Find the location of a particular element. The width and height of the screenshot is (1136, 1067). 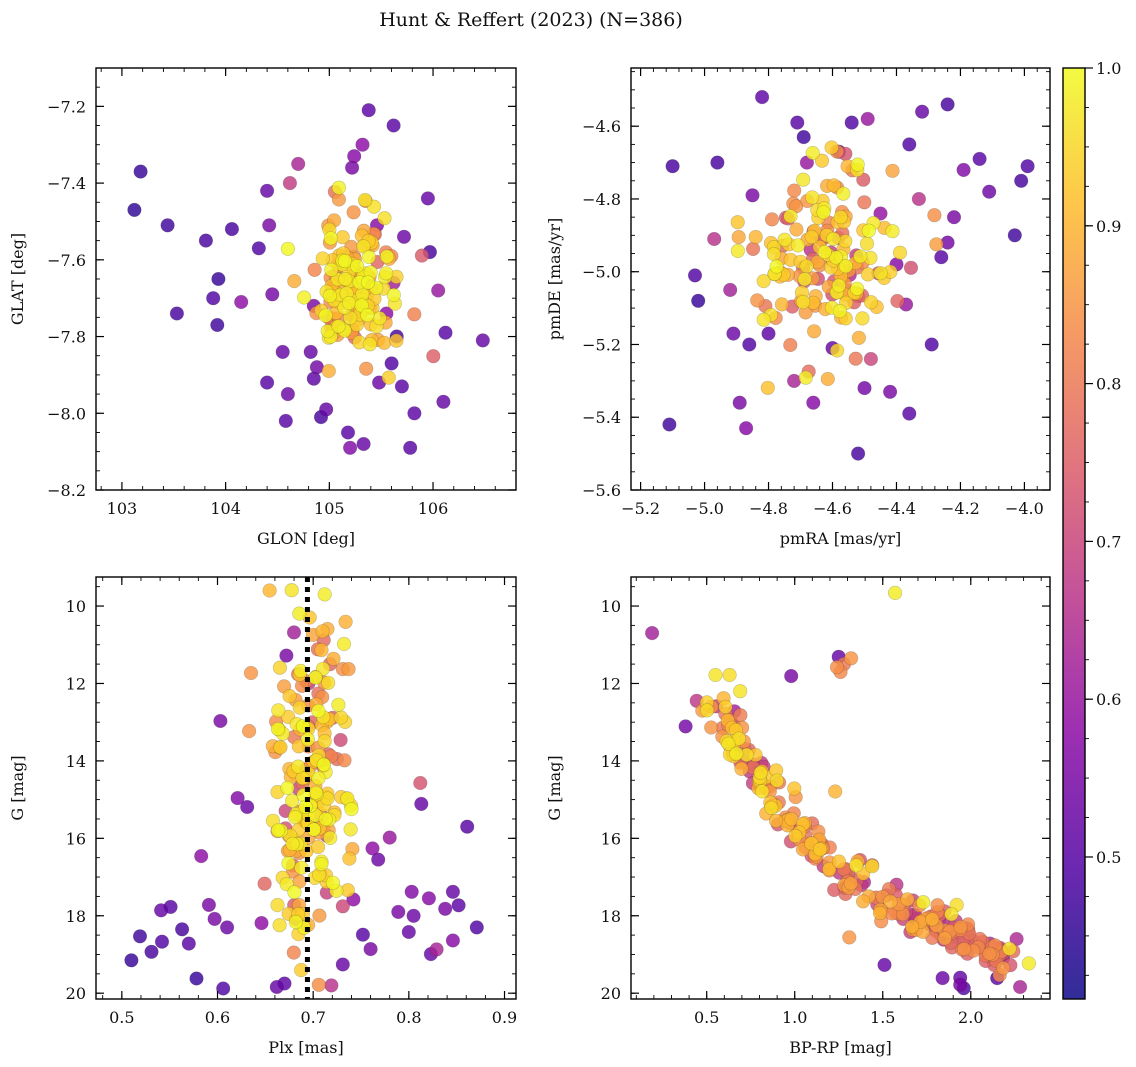

y-tick-label: −7.8 is located at coordinates (66, 337).